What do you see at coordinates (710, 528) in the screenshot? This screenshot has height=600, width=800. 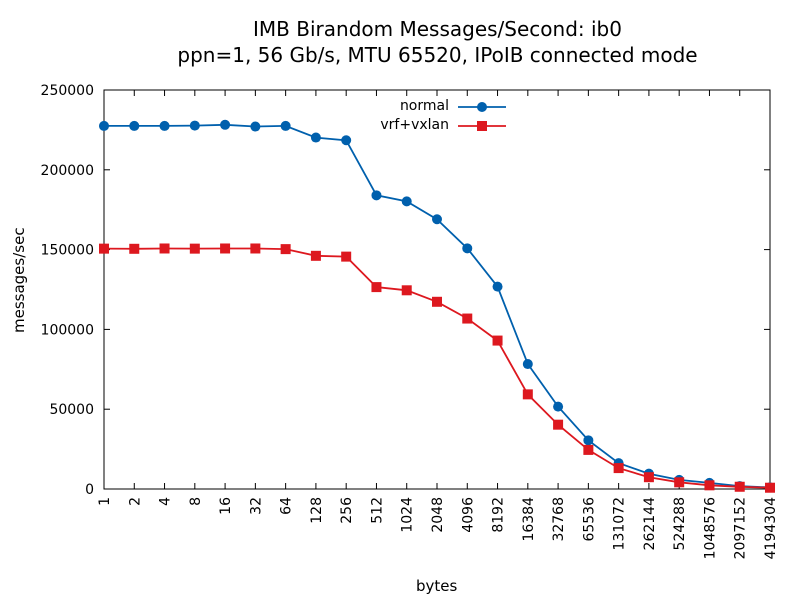 I see `x-tick-label: 1048576` at bounding box center [710, 528].